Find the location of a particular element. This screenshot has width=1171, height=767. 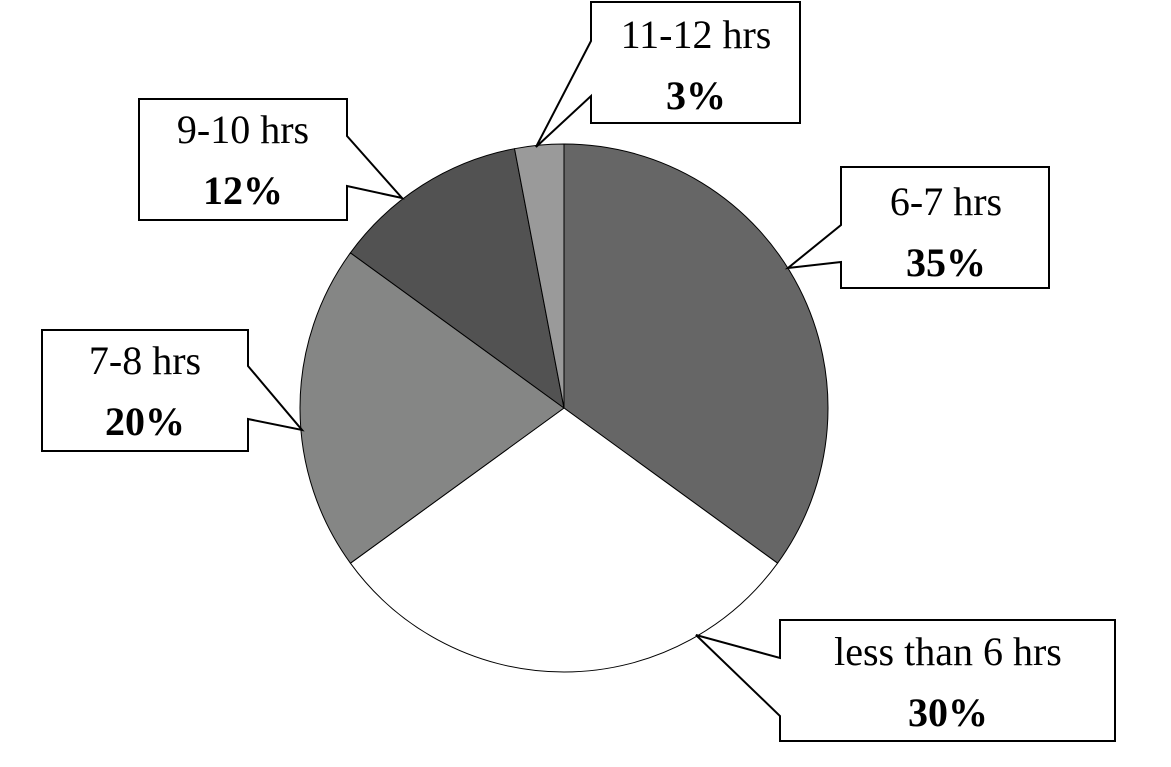

callout-label: 11-12 hrs is located at coordinates (696, 34).